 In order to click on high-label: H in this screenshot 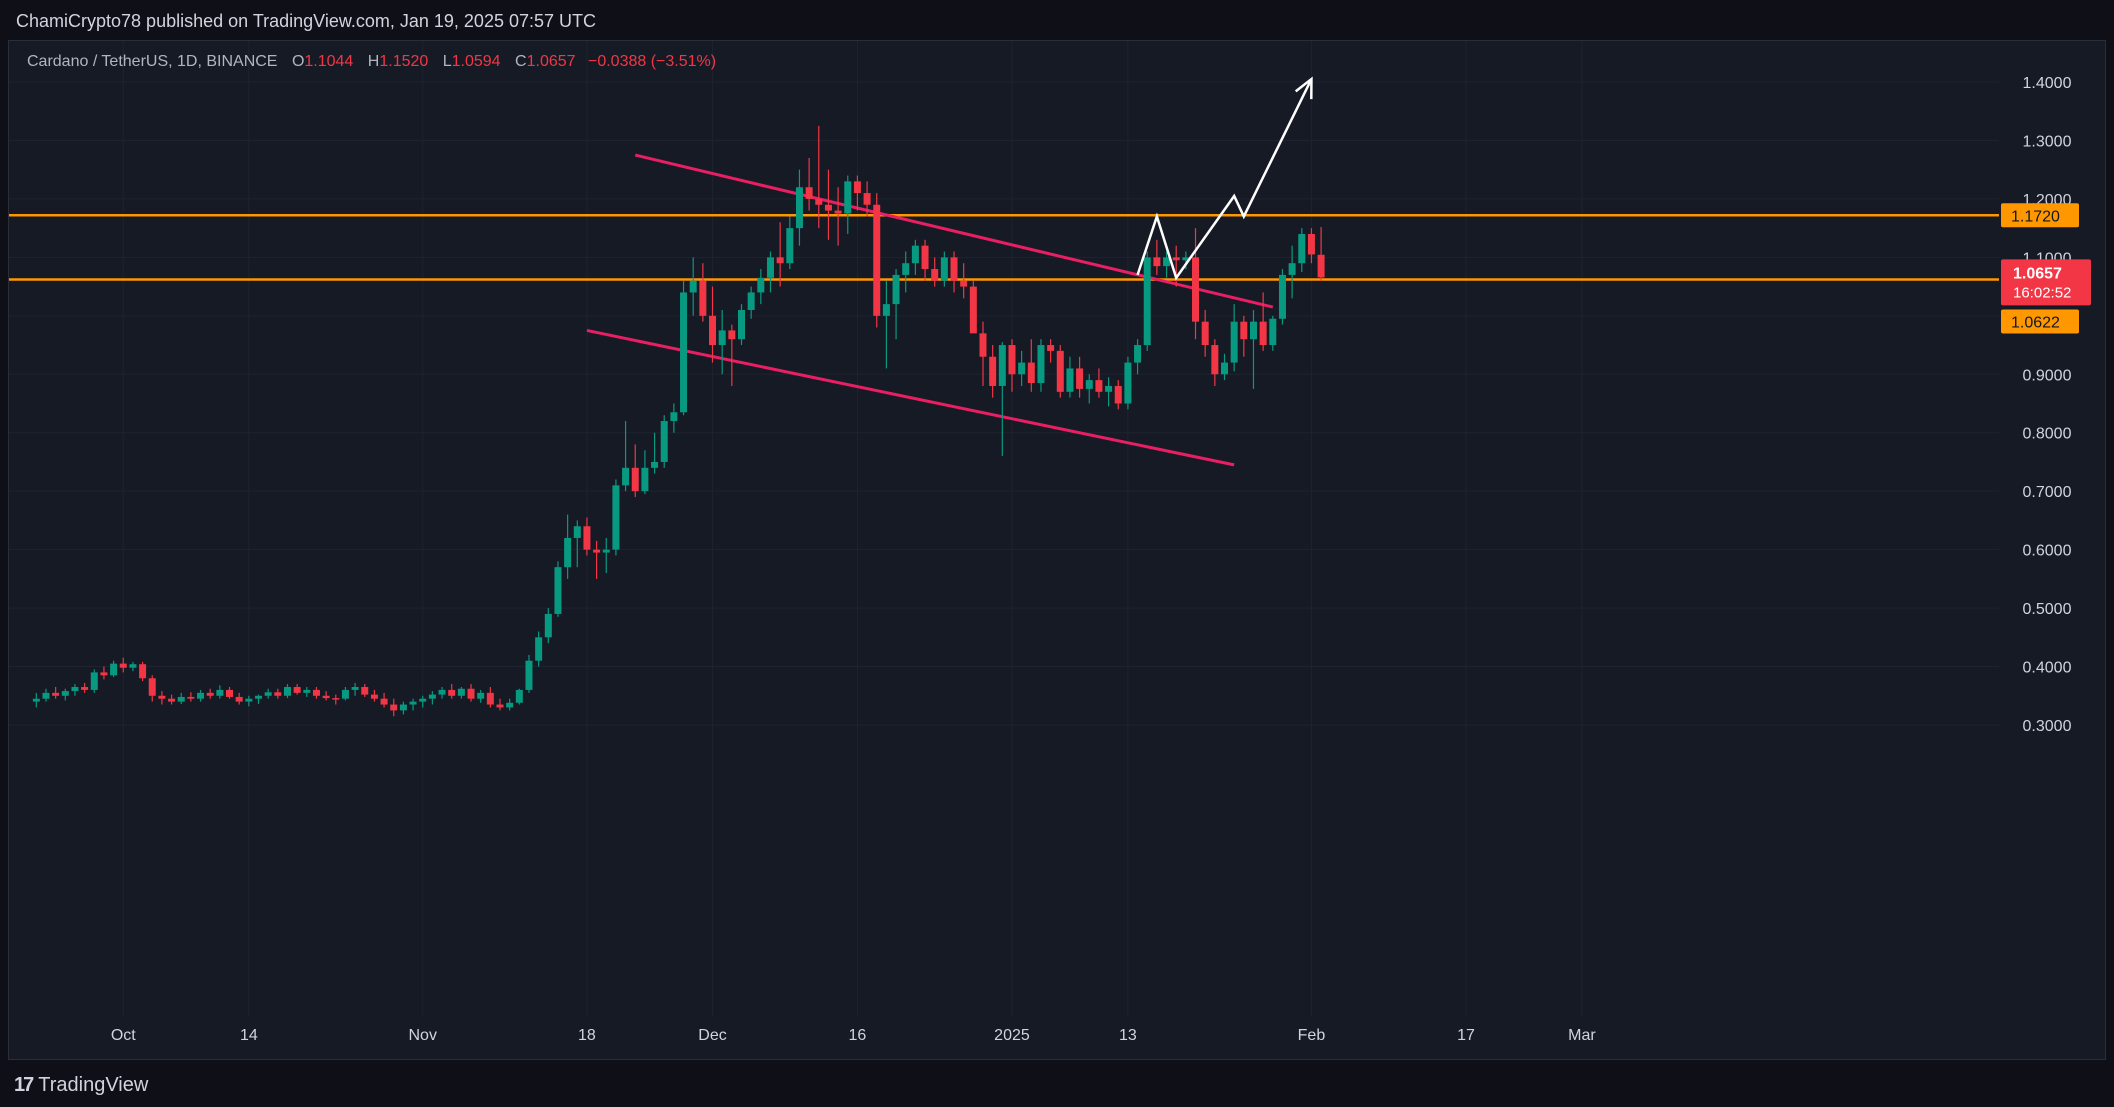, I will do `click(373, 61)`.